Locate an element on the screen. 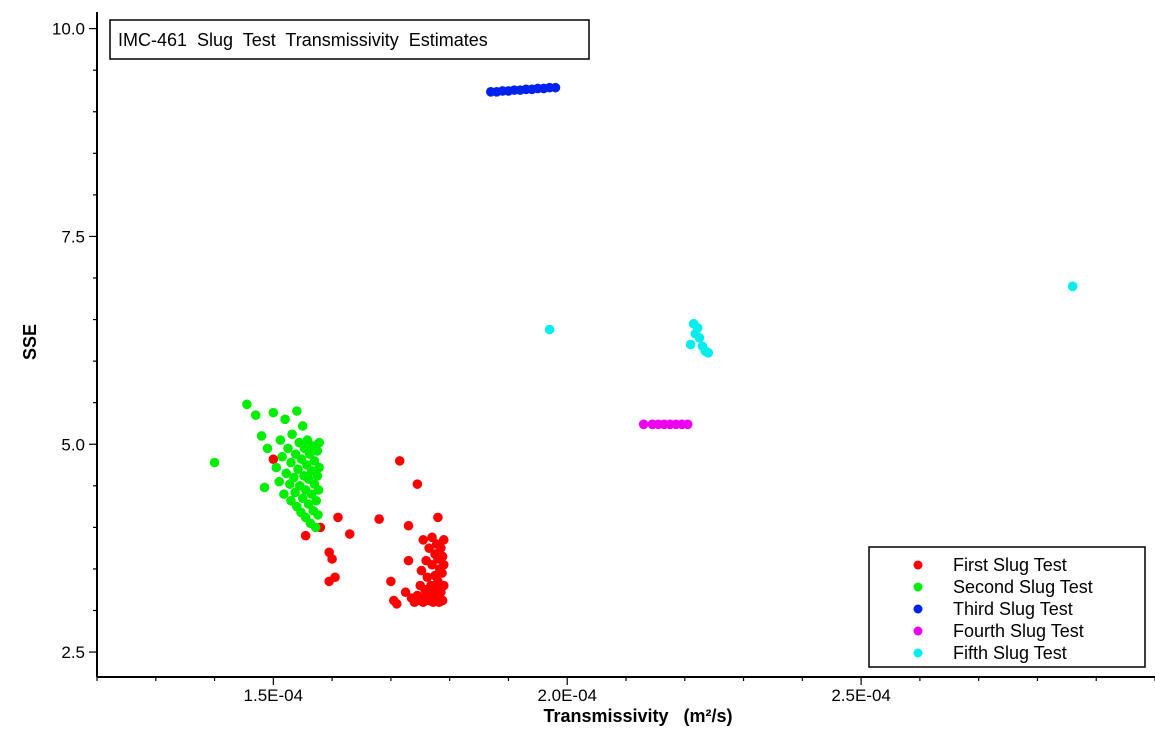 This screenshot has width=1155, height=729. legend-label: Fifth Slug Test is located at coordinates (1010, 653).